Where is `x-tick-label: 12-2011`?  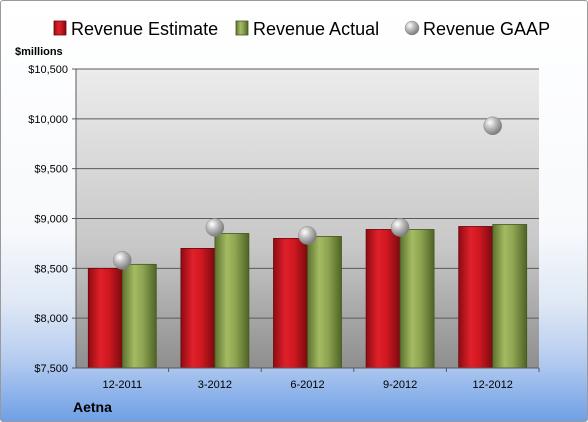 x-tick-label: 12-2011 is located at coordinates (123, 385).